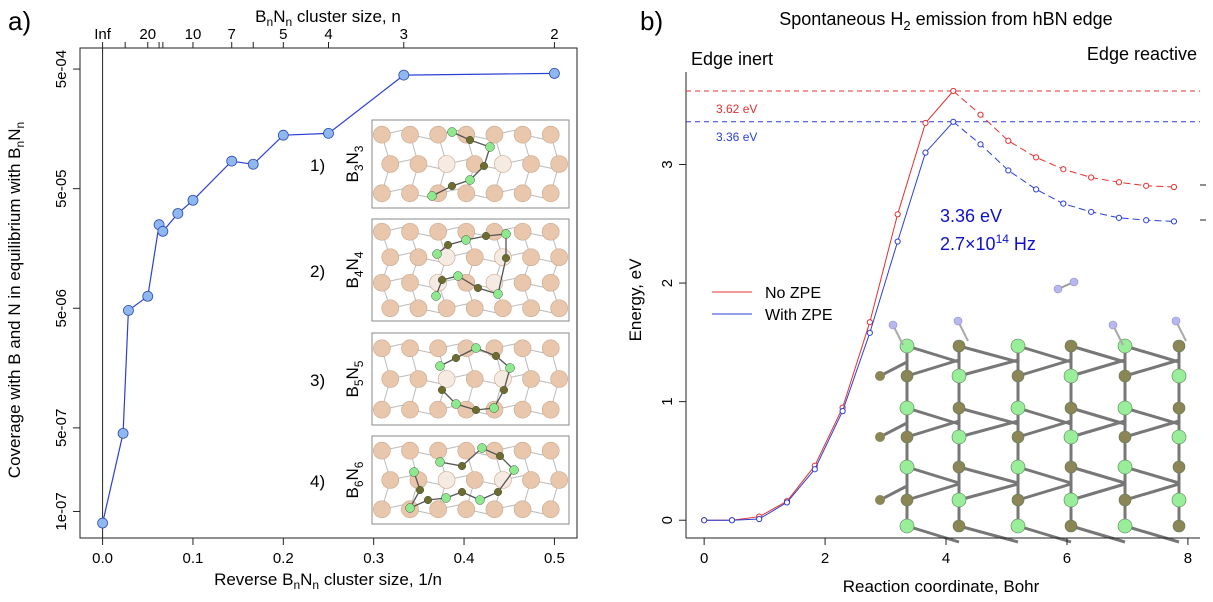  What do you see at coordinates (317, 165) in the screenshot?
I see `inset-number: 1)` at bounding box center [317, 165].